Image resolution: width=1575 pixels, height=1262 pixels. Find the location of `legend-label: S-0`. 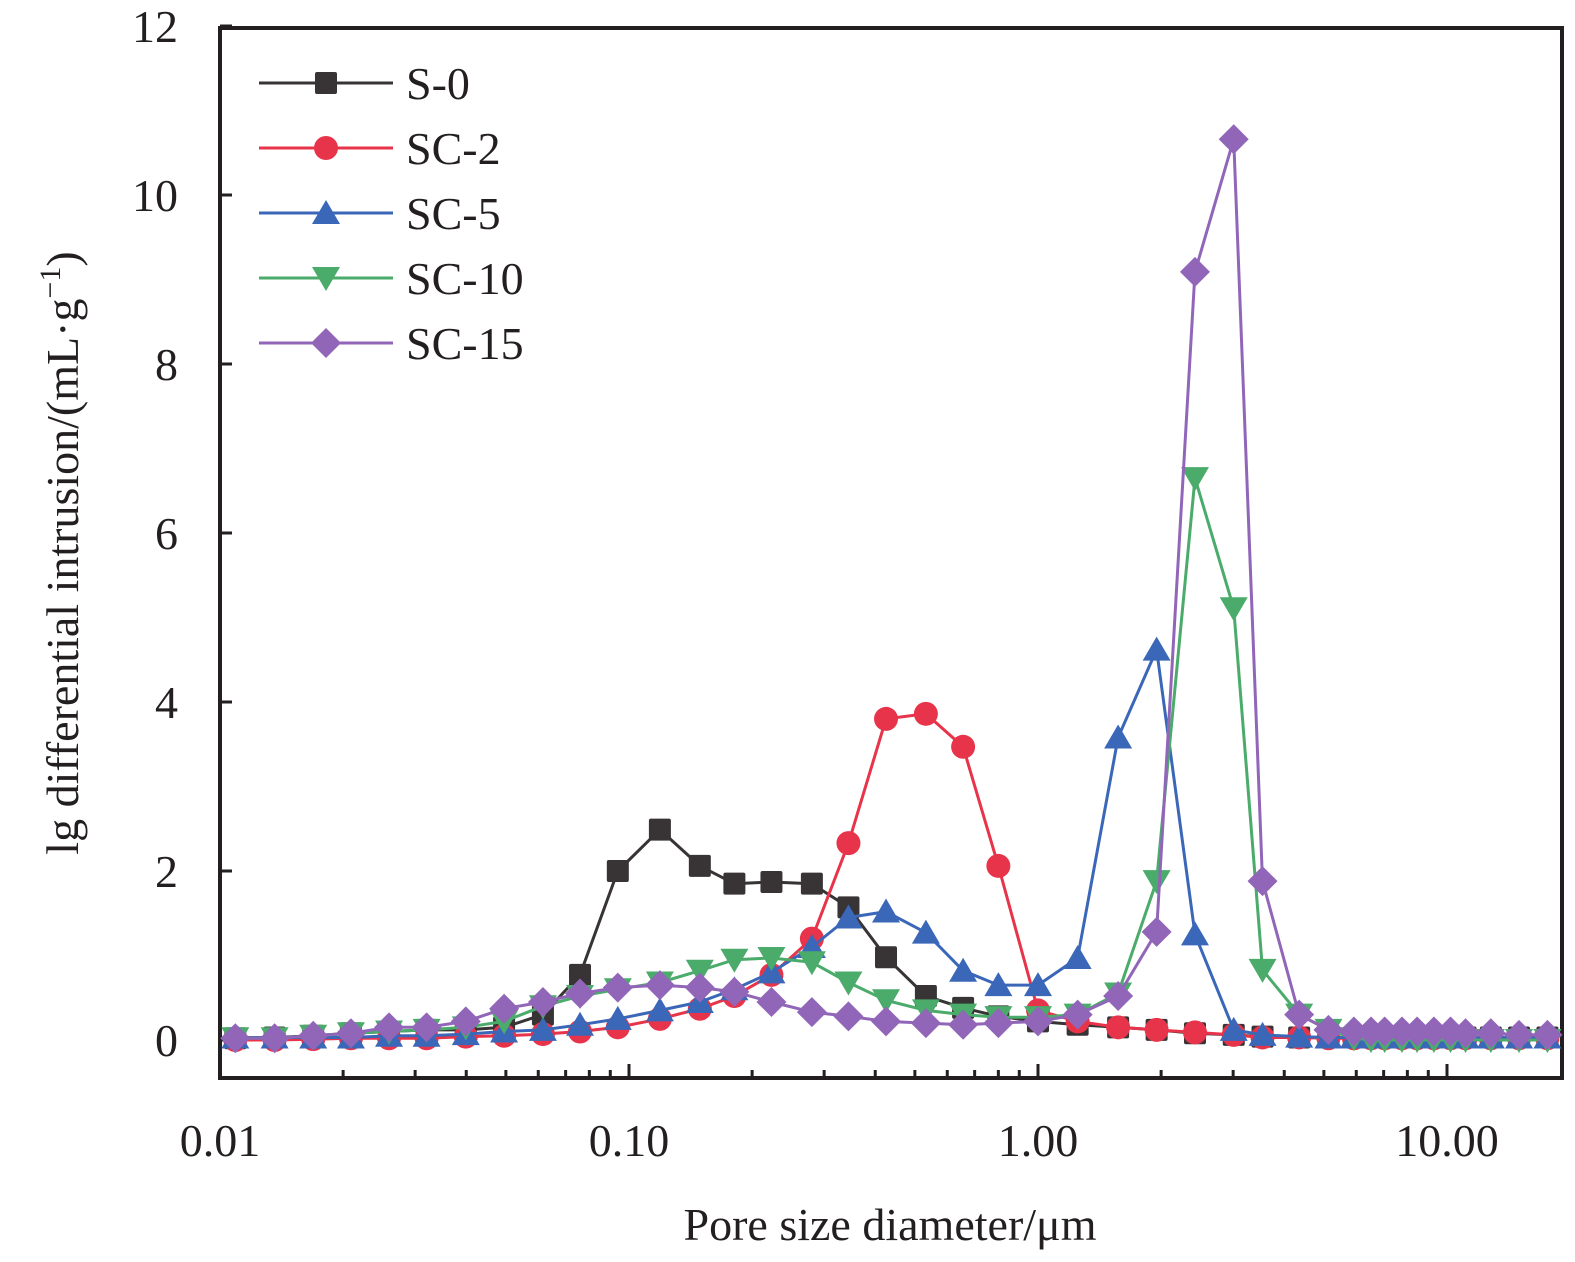

legend-label: S-0 is located at coordinates (438, 83).